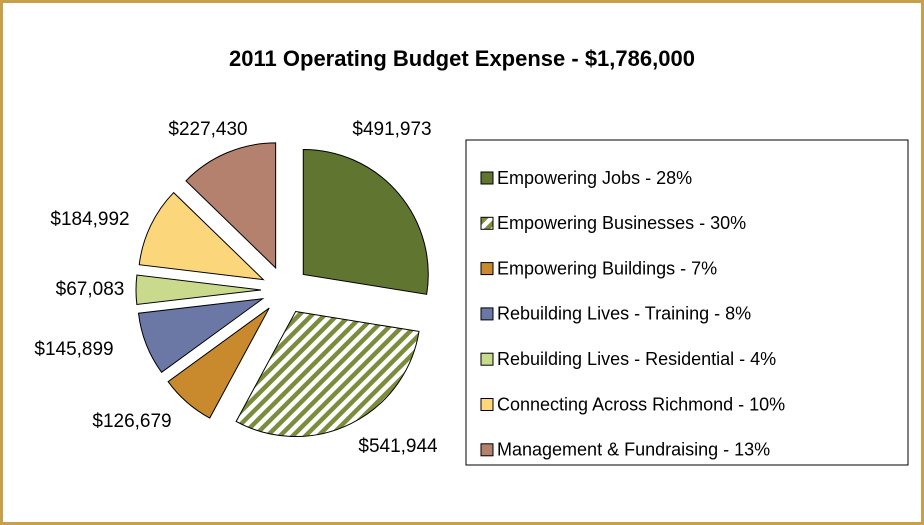  I want to click on data-label: $67,083, so click(90, 289).